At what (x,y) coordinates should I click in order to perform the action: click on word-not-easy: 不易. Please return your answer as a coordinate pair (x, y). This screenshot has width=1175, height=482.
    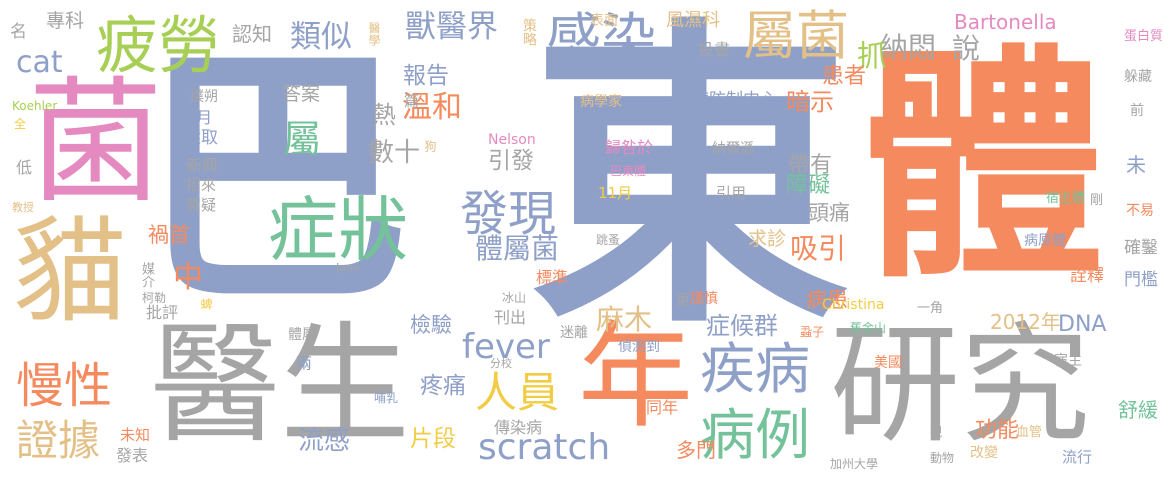
    Looking at the image, I should click on (1140, 211).